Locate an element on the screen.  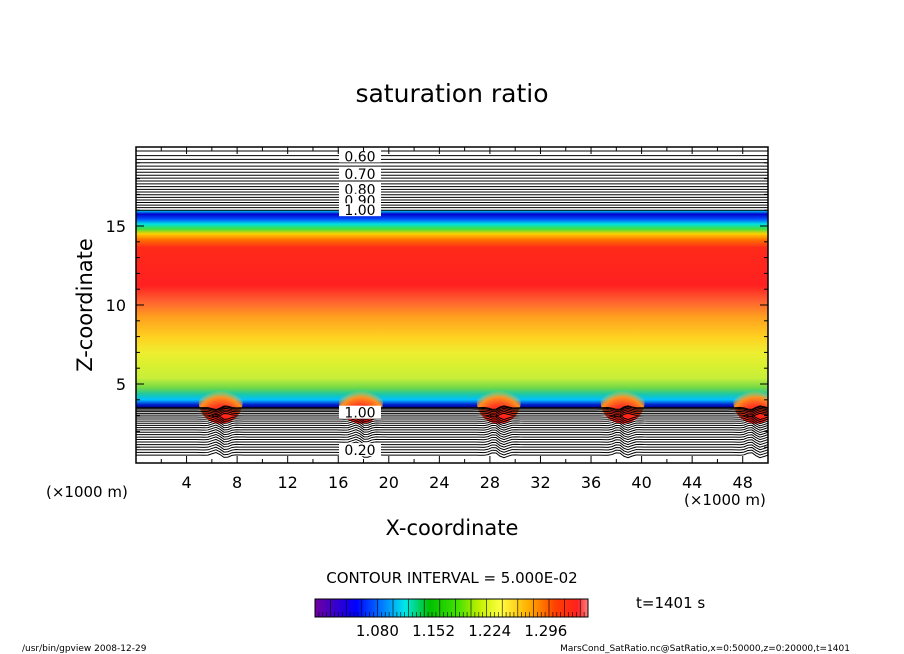
colorbar-labels: 1.080 1.152 1.224 1.296 is located at coordinates (461, 631).